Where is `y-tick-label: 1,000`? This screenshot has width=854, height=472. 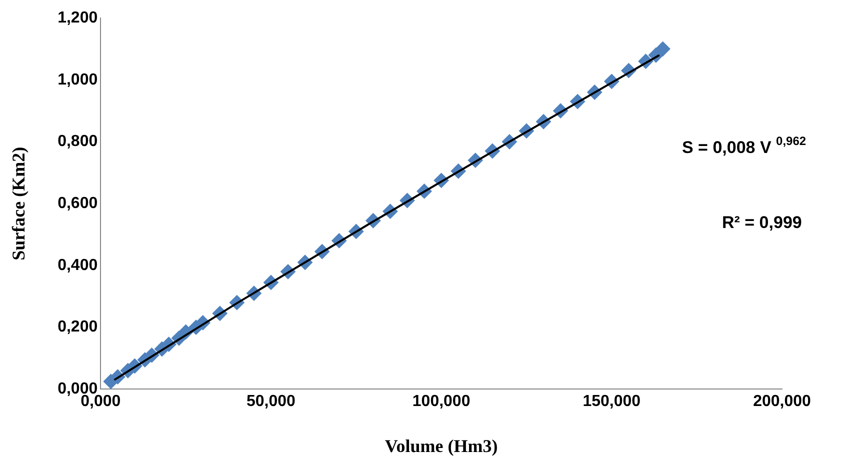 y-tick-label: 1,000 is located at coordinates (78, 79).